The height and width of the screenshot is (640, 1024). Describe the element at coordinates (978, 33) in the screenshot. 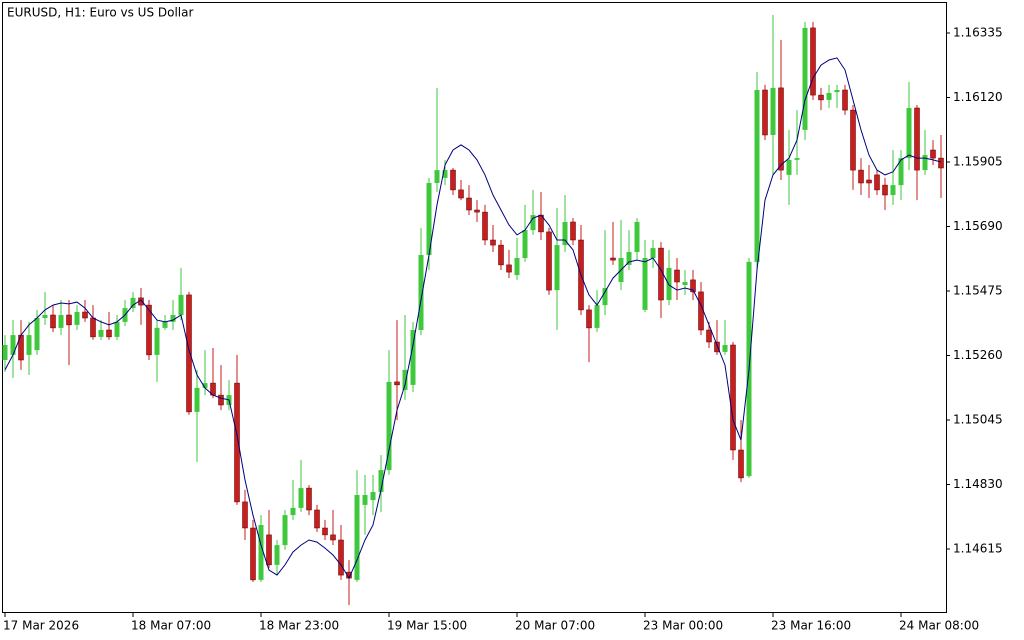

I see `y-tick-label: 1.16335` at that location.